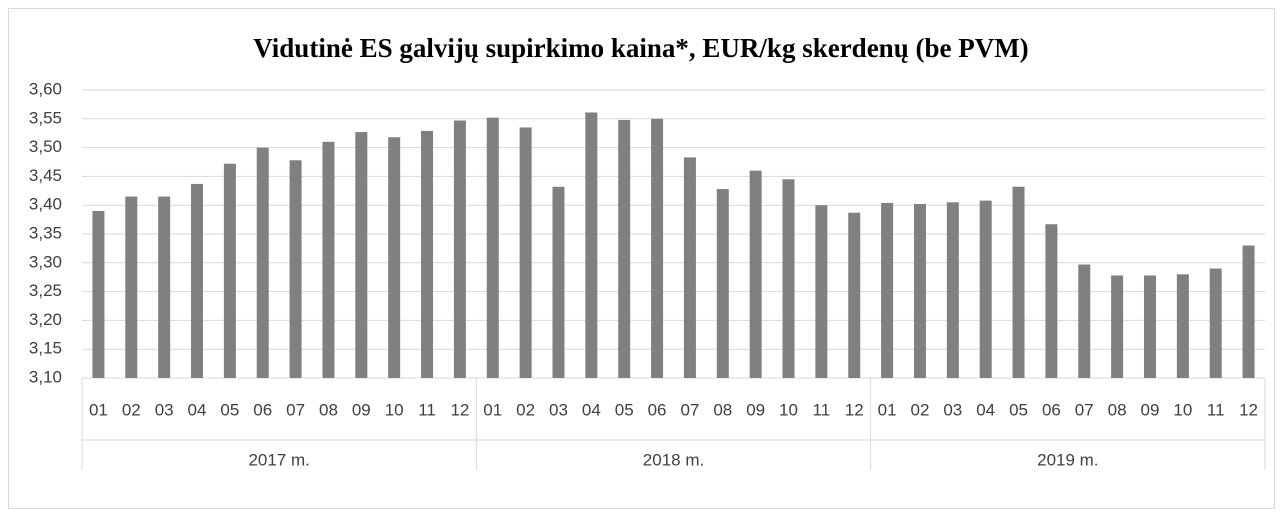 This screenshot has height=517, width=1283. Describe the element at coordinates (278, 459) in the screenshot. I see `group-label: 2017 m.` at that location.